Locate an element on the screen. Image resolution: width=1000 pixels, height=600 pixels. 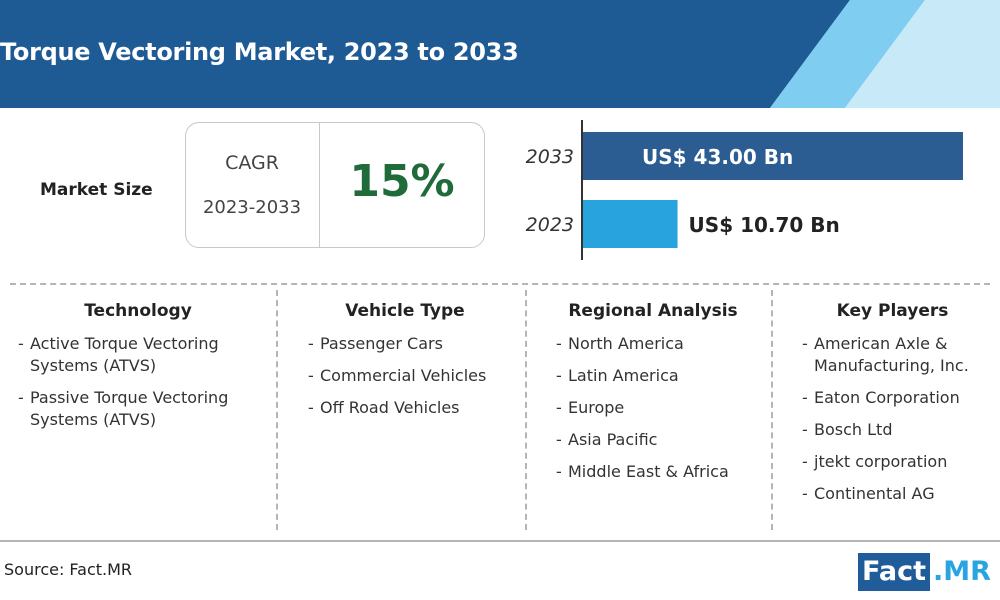
list-item: - Continental AG is located at coordinates (868, 493).